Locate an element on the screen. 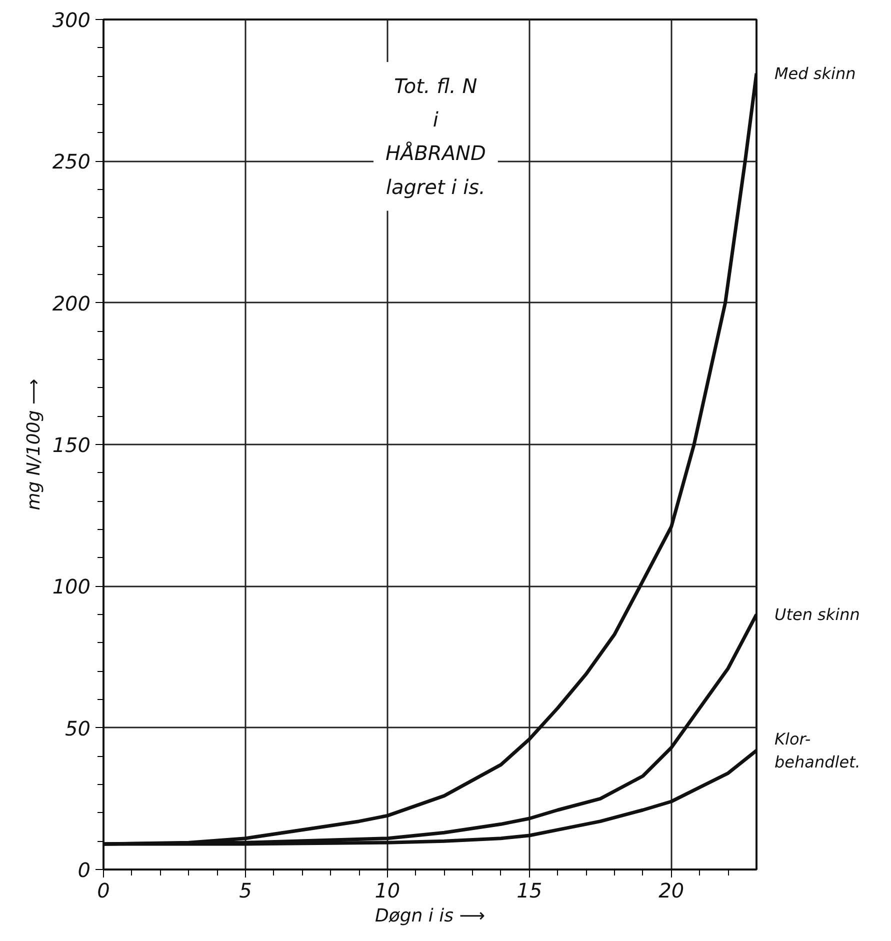  y-axis-title: mg N/100g ⟶ is located at coordinates (33, 444).